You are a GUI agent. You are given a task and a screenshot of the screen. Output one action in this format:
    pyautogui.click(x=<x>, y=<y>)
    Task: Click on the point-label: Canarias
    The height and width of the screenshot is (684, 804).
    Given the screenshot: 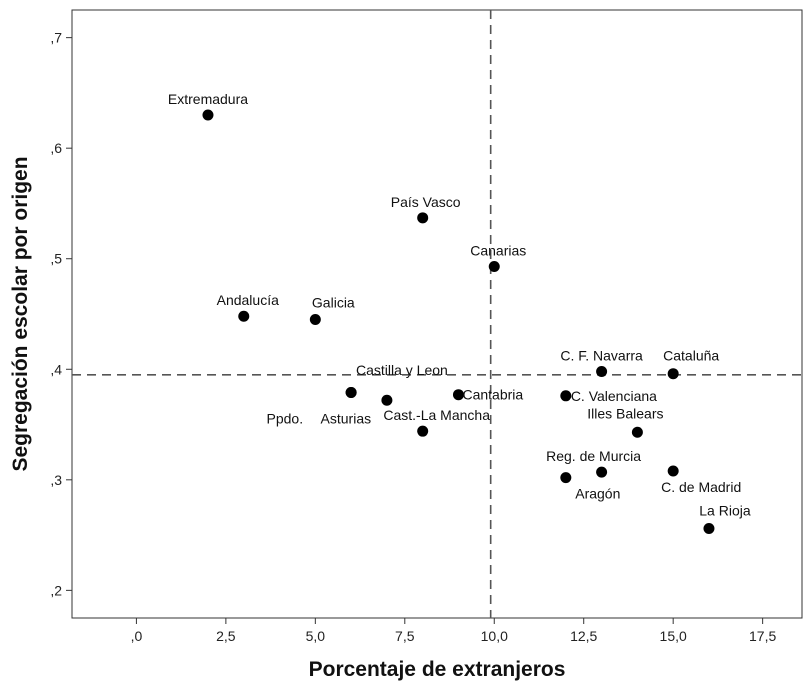 What is the action you would take?
    pyautogui.click(x=498, y=250)
    